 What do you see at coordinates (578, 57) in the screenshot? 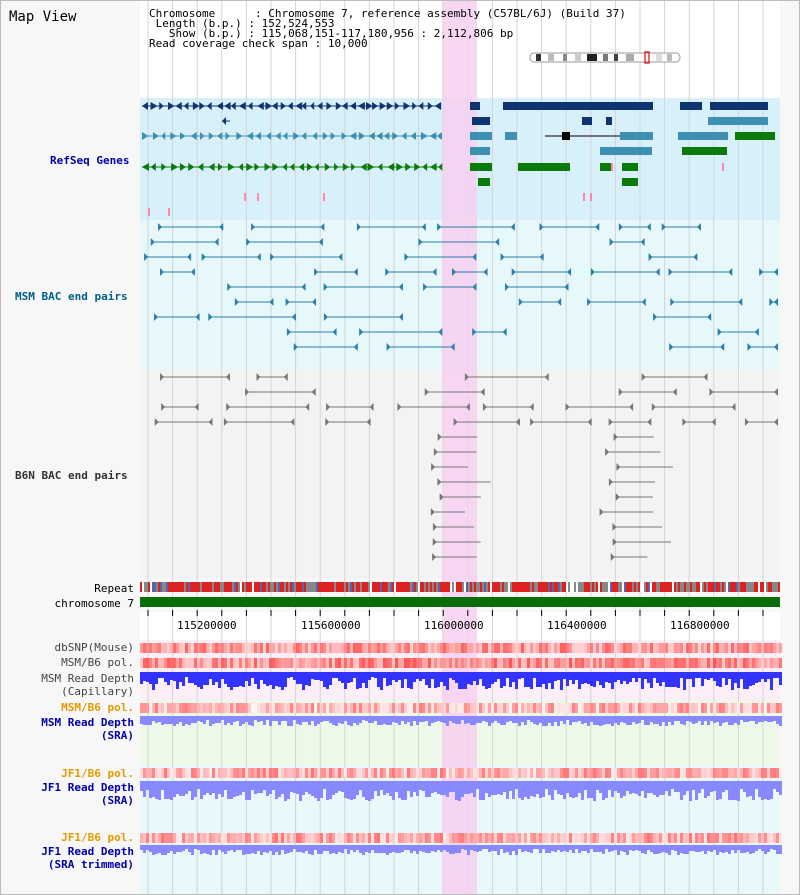
I see `ideogram-band` at bounding box center [578, 57].